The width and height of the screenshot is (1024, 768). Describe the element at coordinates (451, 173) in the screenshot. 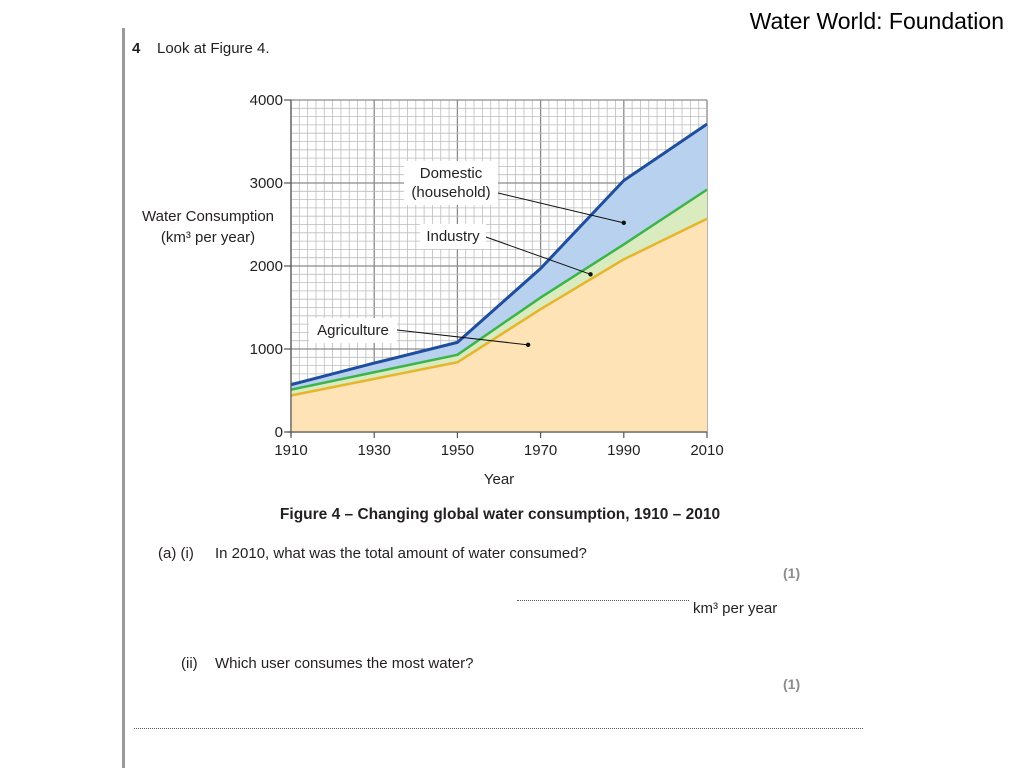

I see `series-label: Domestic` at that location.